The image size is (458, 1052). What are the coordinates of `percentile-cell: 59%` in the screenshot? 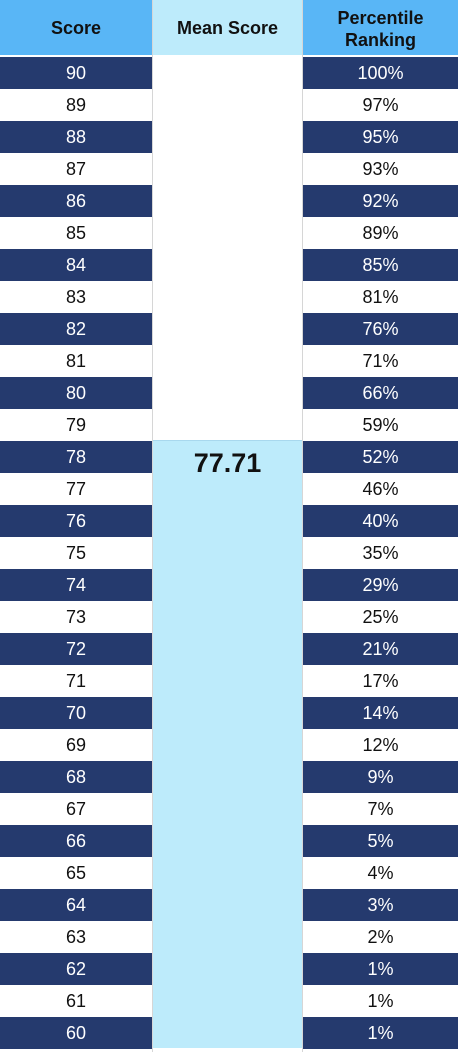 It's located at (380, 424).